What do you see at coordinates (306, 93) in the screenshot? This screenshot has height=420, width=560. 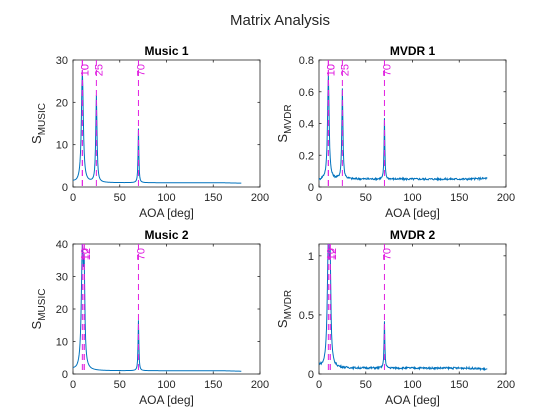 I see `y-tick-label: 0.6` at bounding box center [306, 93].